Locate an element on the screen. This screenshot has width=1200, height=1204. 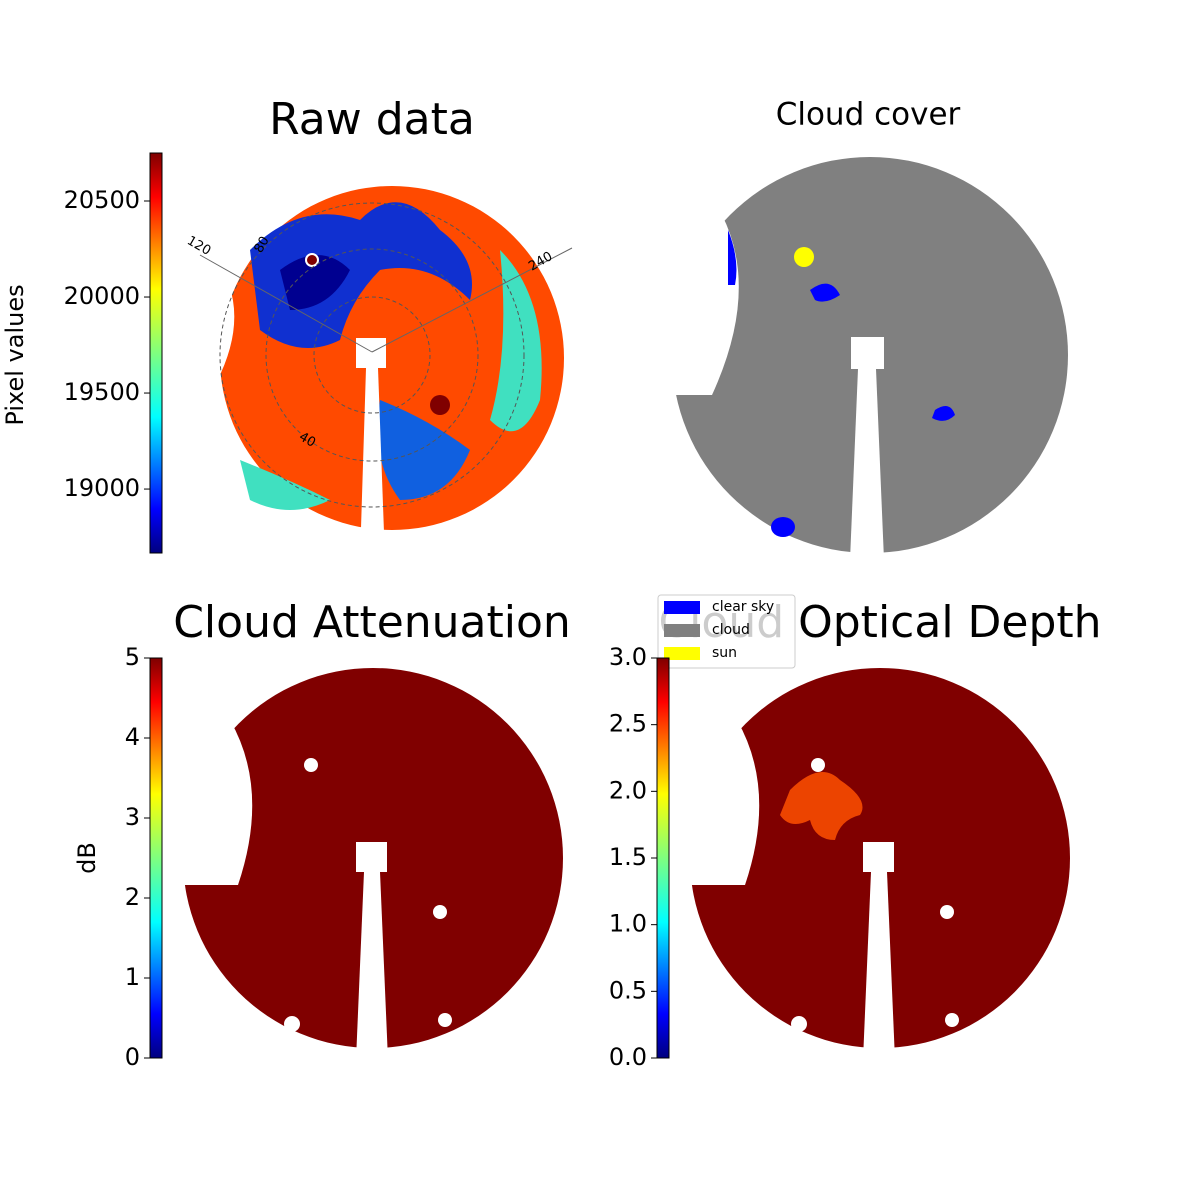
y-tick-label: 2.5 is located at coordinates (628, 724).